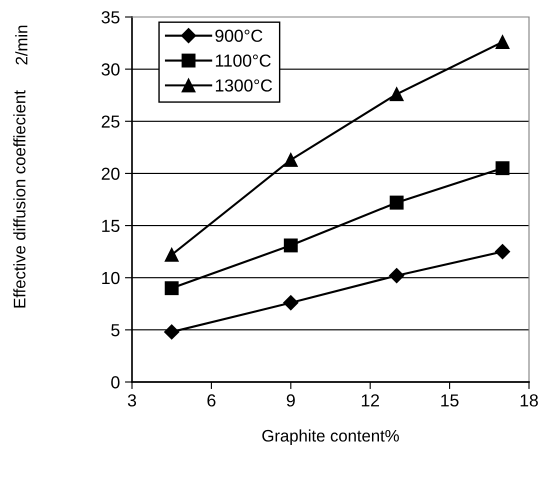 This screenshot has width=544, height=480. What do you see at coordinates (529, 400) in the screenshot?
I see `x-tick-label: 18` at bounding box center [529, 400].